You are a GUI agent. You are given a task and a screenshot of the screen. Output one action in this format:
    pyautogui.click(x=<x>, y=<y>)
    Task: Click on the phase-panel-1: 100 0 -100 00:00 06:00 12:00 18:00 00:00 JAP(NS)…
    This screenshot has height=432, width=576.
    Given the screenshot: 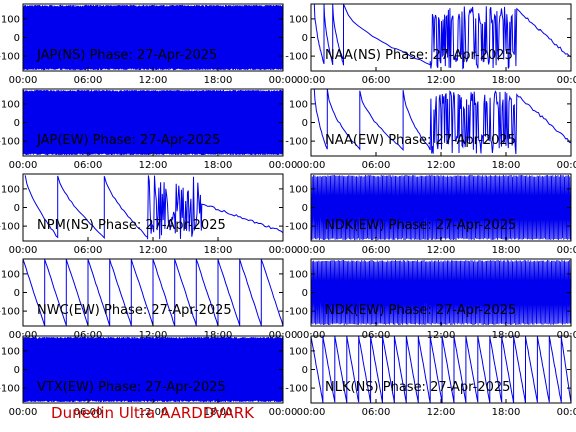 What is the action you would take?
    pyautogui.click(x=149, y=44)
    